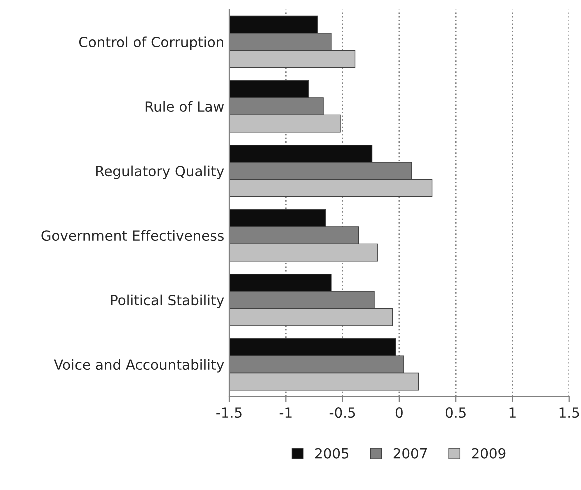  I want to click on x-tick-label: 0, so click(399, 413).